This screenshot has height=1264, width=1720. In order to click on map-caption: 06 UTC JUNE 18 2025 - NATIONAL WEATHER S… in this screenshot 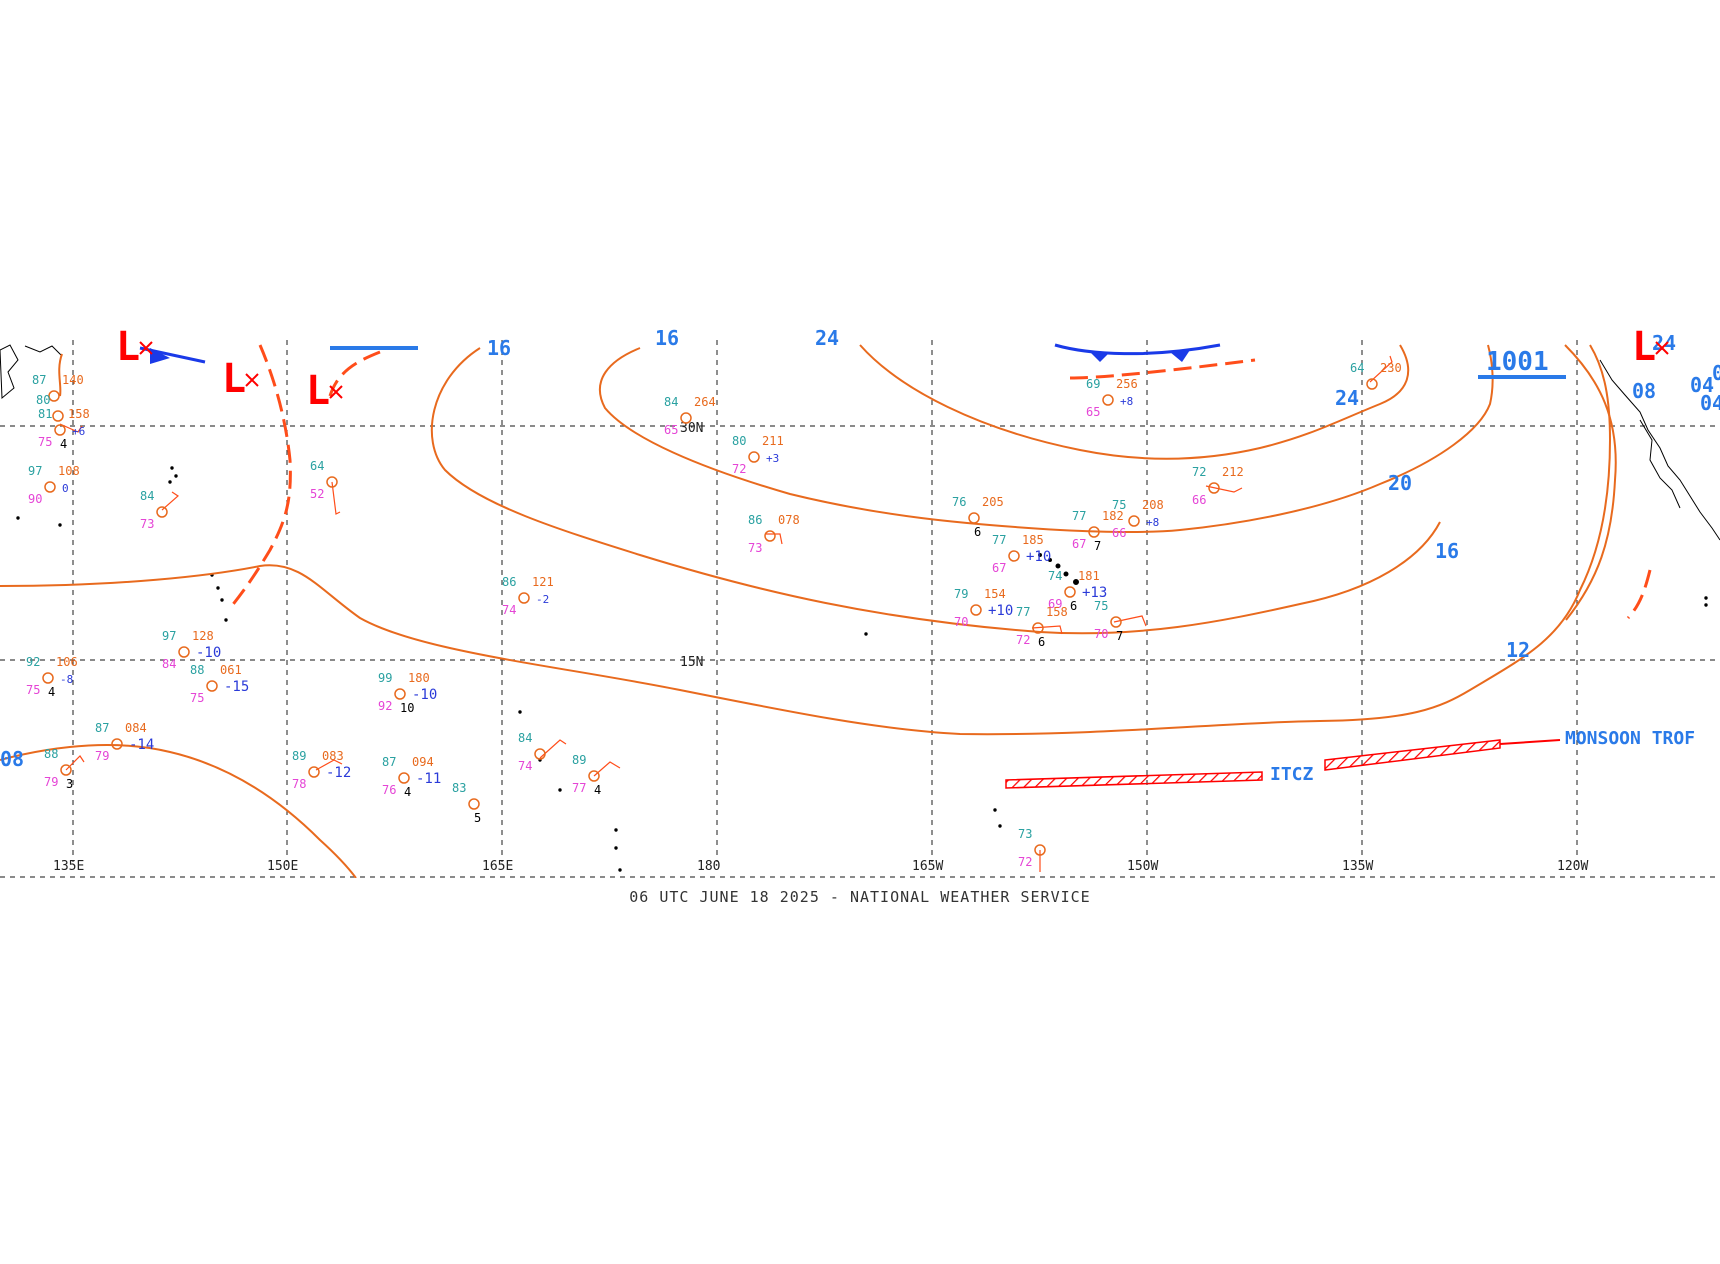, I will do `click(860, 897)`.